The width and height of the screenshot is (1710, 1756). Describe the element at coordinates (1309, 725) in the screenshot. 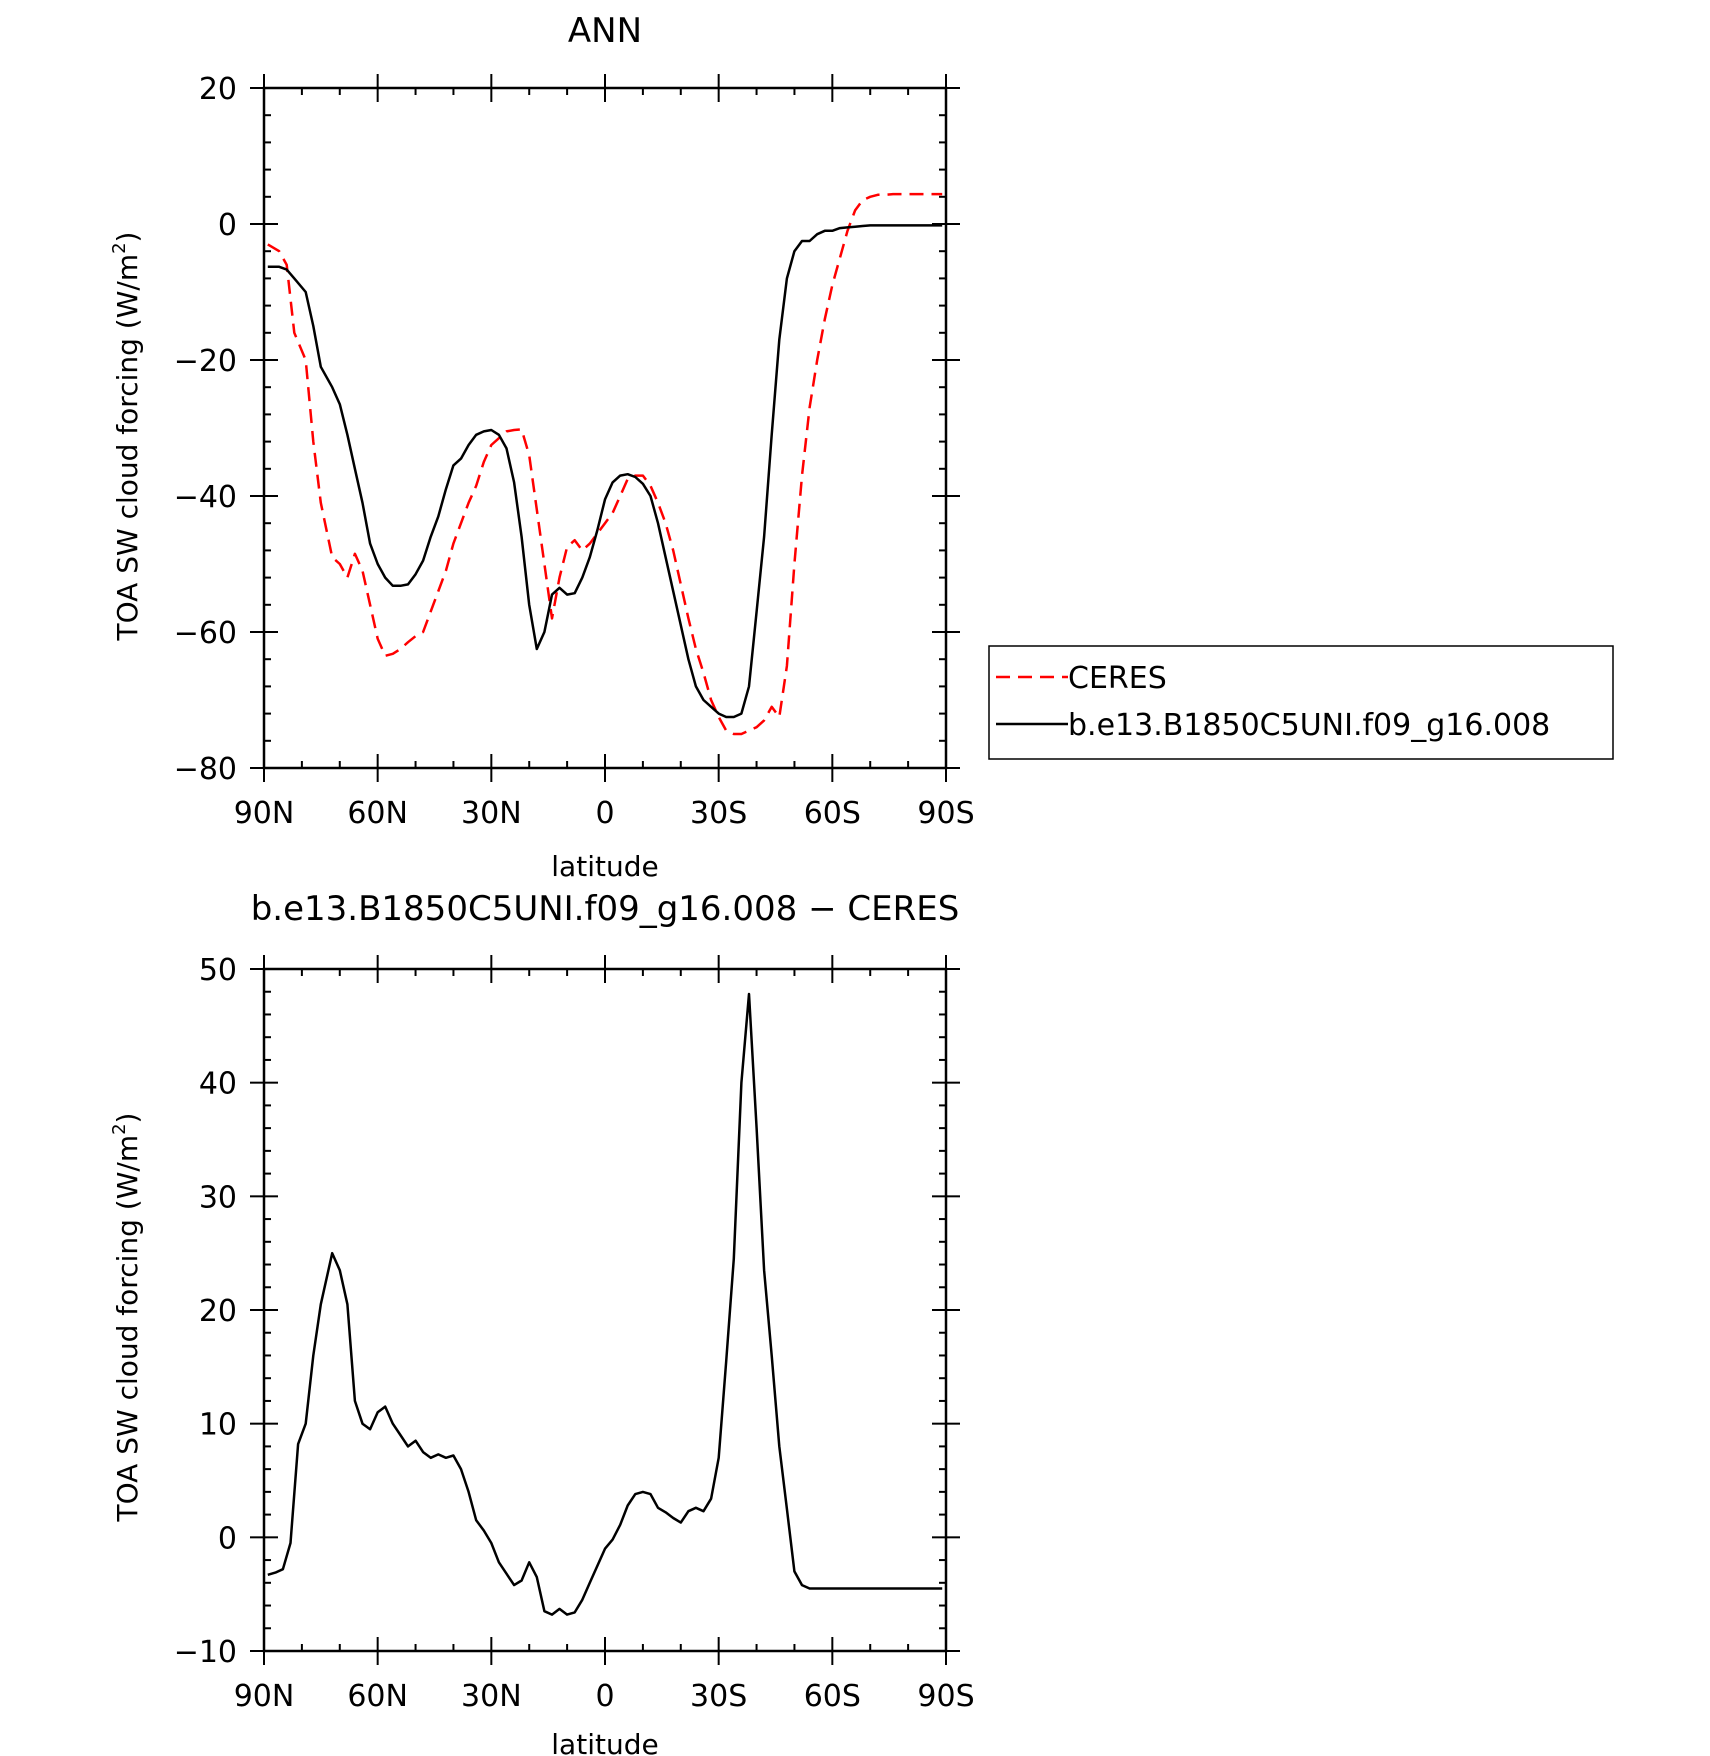

I see `legend-label-model: b.e13.B1850C5UNI.f09_g16.008` at that location.